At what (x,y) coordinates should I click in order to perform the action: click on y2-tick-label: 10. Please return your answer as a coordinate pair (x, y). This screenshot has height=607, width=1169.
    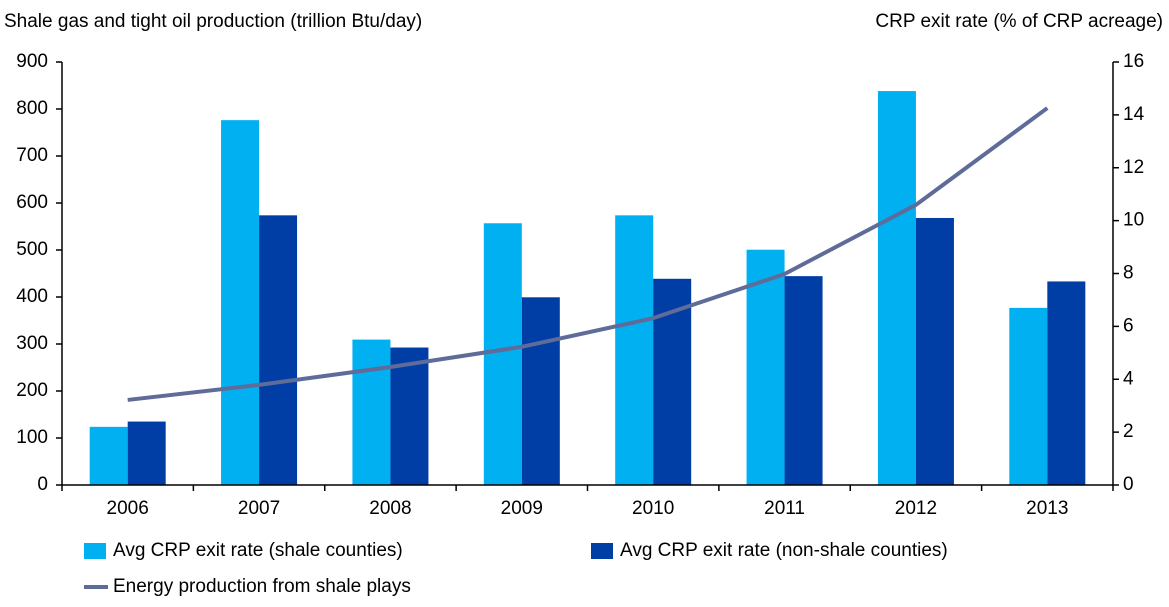
    Looking at the image, I should click on (1133, 220).